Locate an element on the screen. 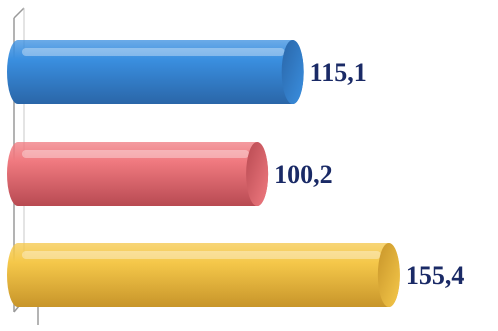  value-label-3: 155,4 is located at coordinates (435, 275).